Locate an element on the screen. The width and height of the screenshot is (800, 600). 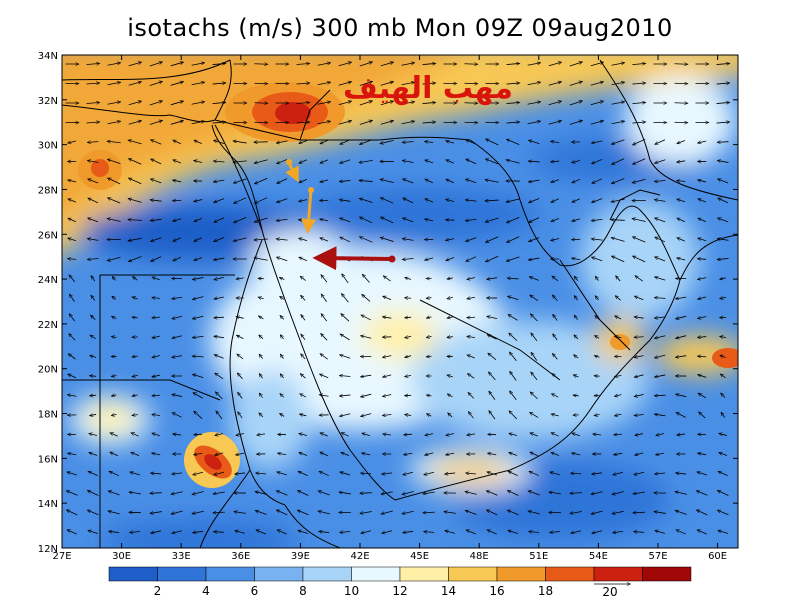
colorbar-label: 2 is located at coordinates (158, 591).